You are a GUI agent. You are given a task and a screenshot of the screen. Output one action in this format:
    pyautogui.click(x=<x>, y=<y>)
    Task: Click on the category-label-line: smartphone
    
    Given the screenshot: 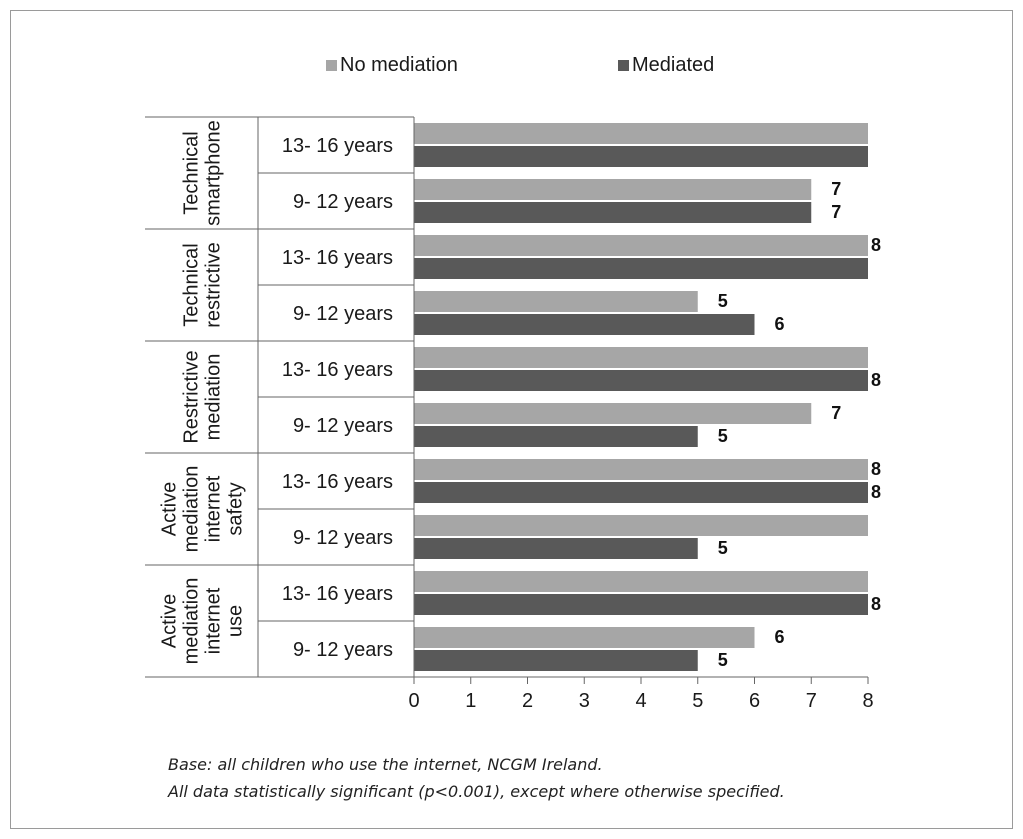 What is the action you would take?
    pyautogui.click(x=214, y=173)
    